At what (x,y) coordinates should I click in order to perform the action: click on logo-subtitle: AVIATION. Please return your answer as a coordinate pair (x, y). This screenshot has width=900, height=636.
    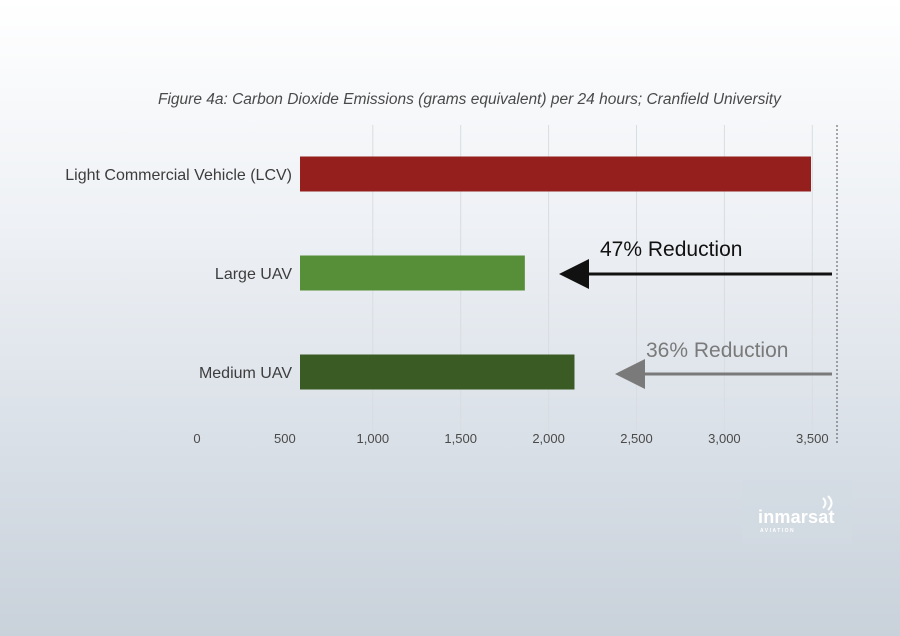
    Looking at the image, I should click on (778, 531).